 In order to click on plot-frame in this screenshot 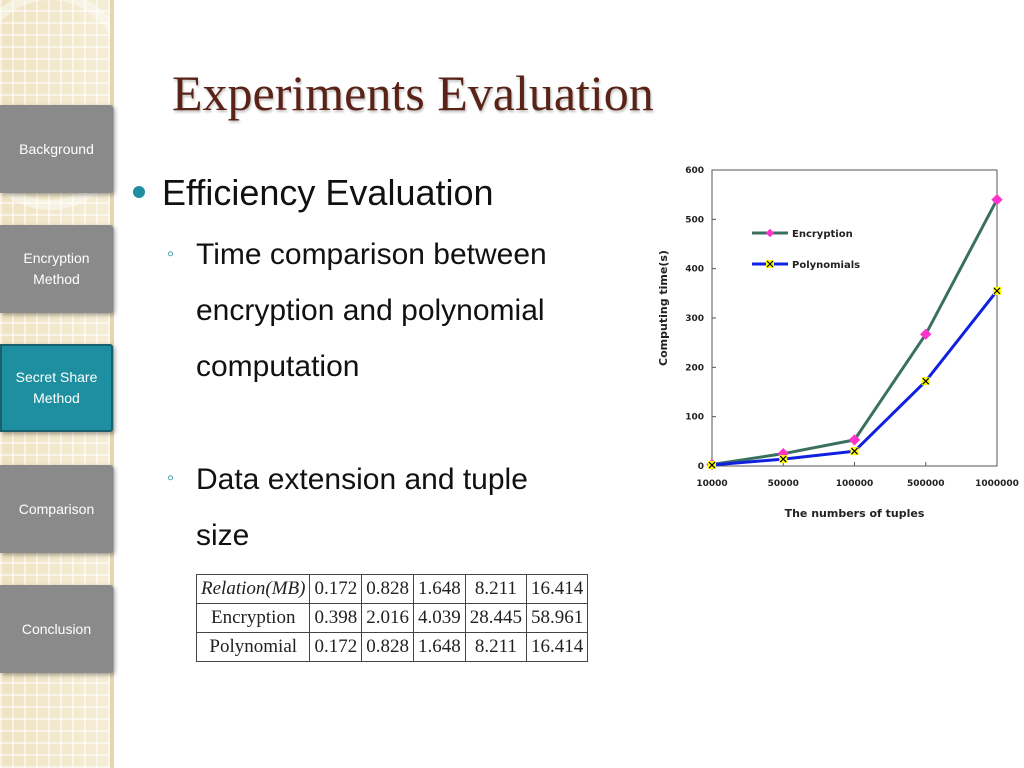, I will do `click(854, 318)`.